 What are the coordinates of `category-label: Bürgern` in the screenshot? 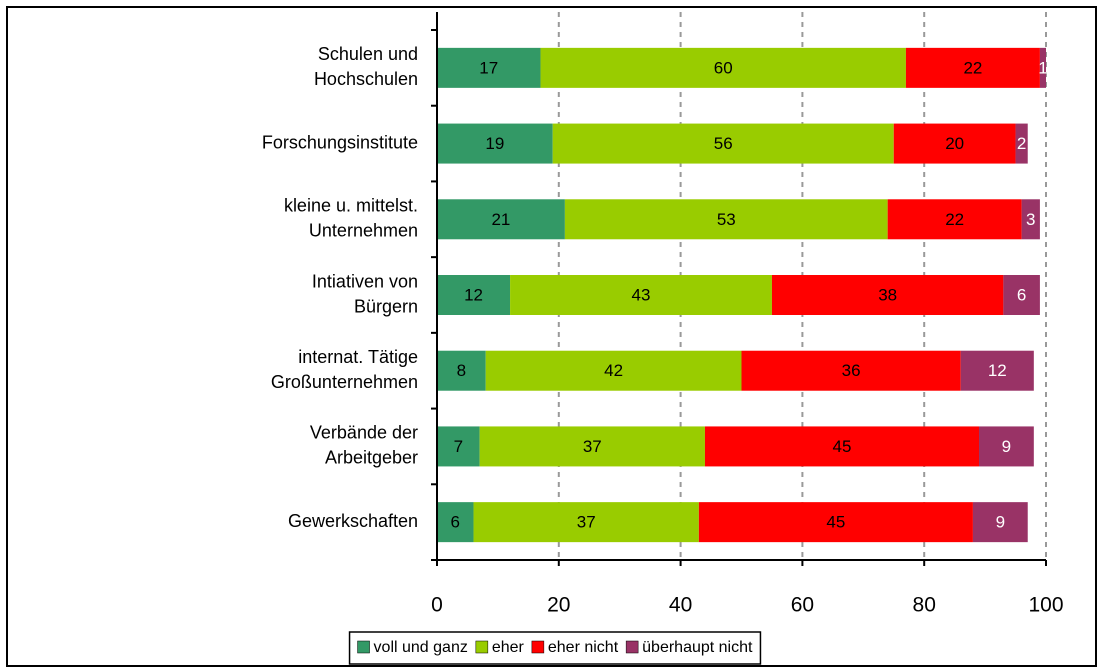 It's located at (386, 306).